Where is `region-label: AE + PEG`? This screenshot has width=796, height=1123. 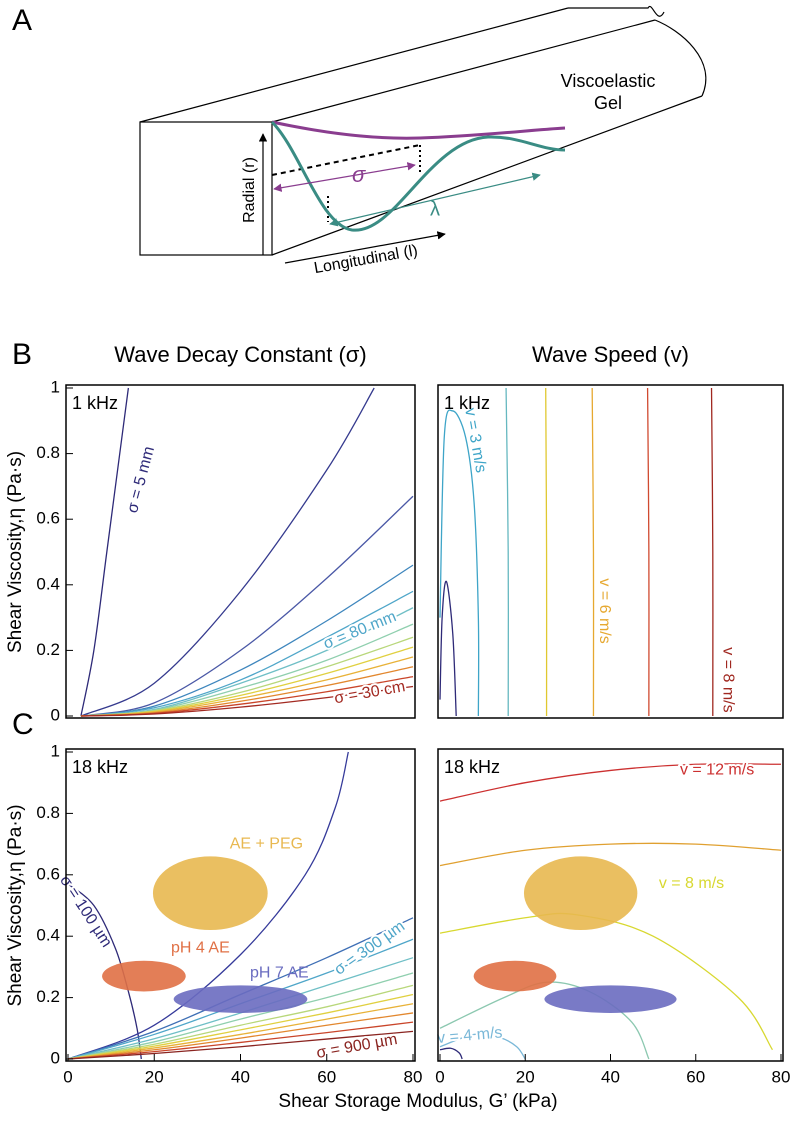
region-label: AE + PEG is located at coordinates (266, 843).